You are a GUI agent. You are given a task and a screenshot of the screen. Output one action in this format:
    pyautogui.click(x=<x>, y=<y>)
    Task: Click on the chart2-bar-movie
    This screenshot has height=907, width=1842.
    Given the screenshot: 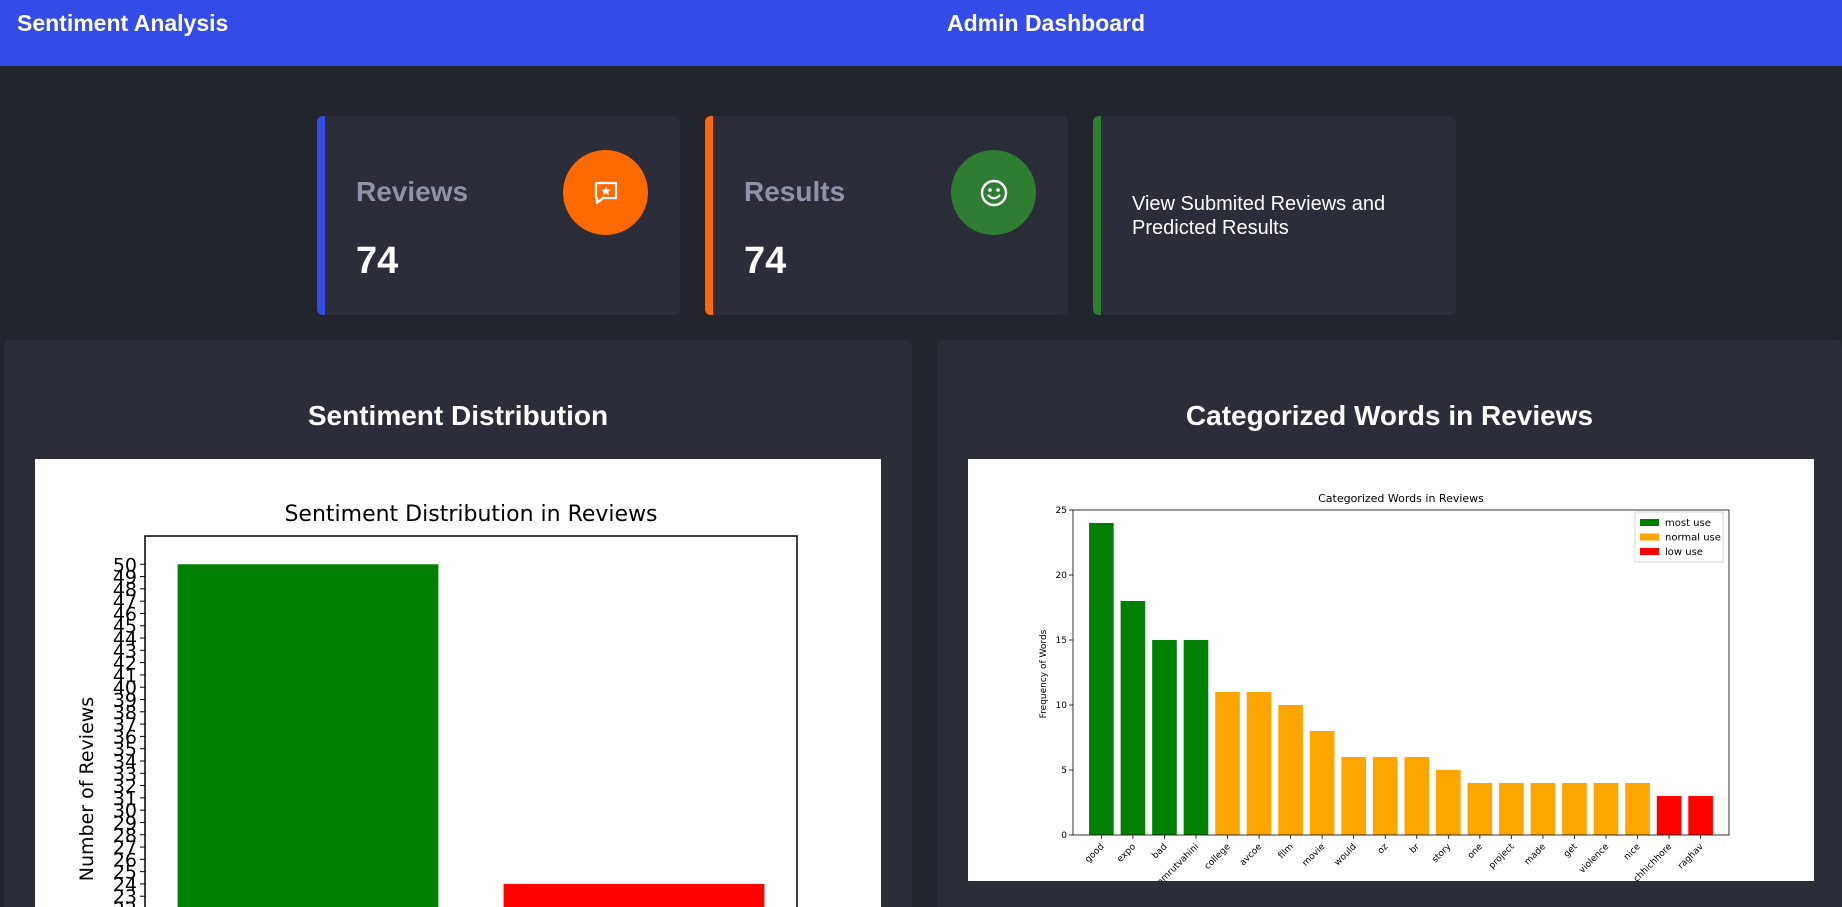 What is the action you would take?
    pyautogui.click(x=1322, y=783)
    